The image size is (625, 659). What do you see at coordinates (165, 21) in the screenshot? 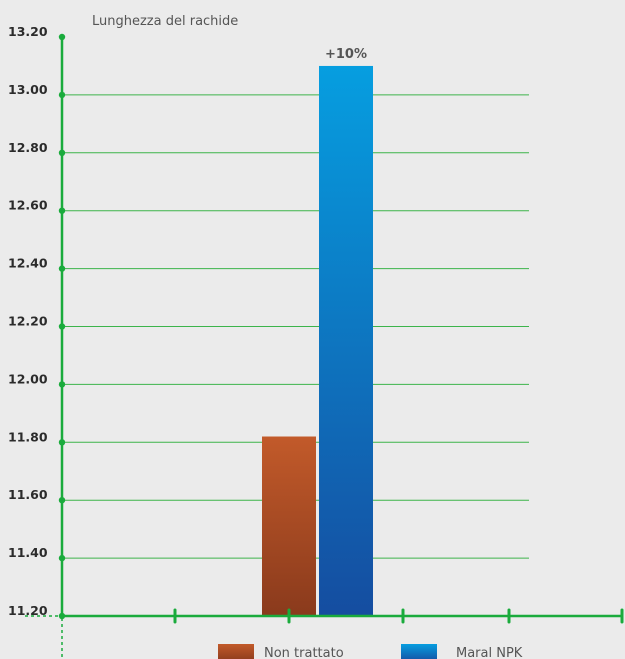
I see `y-axis-title: Lunghezza del rachide` at bounding box center [165, 21].